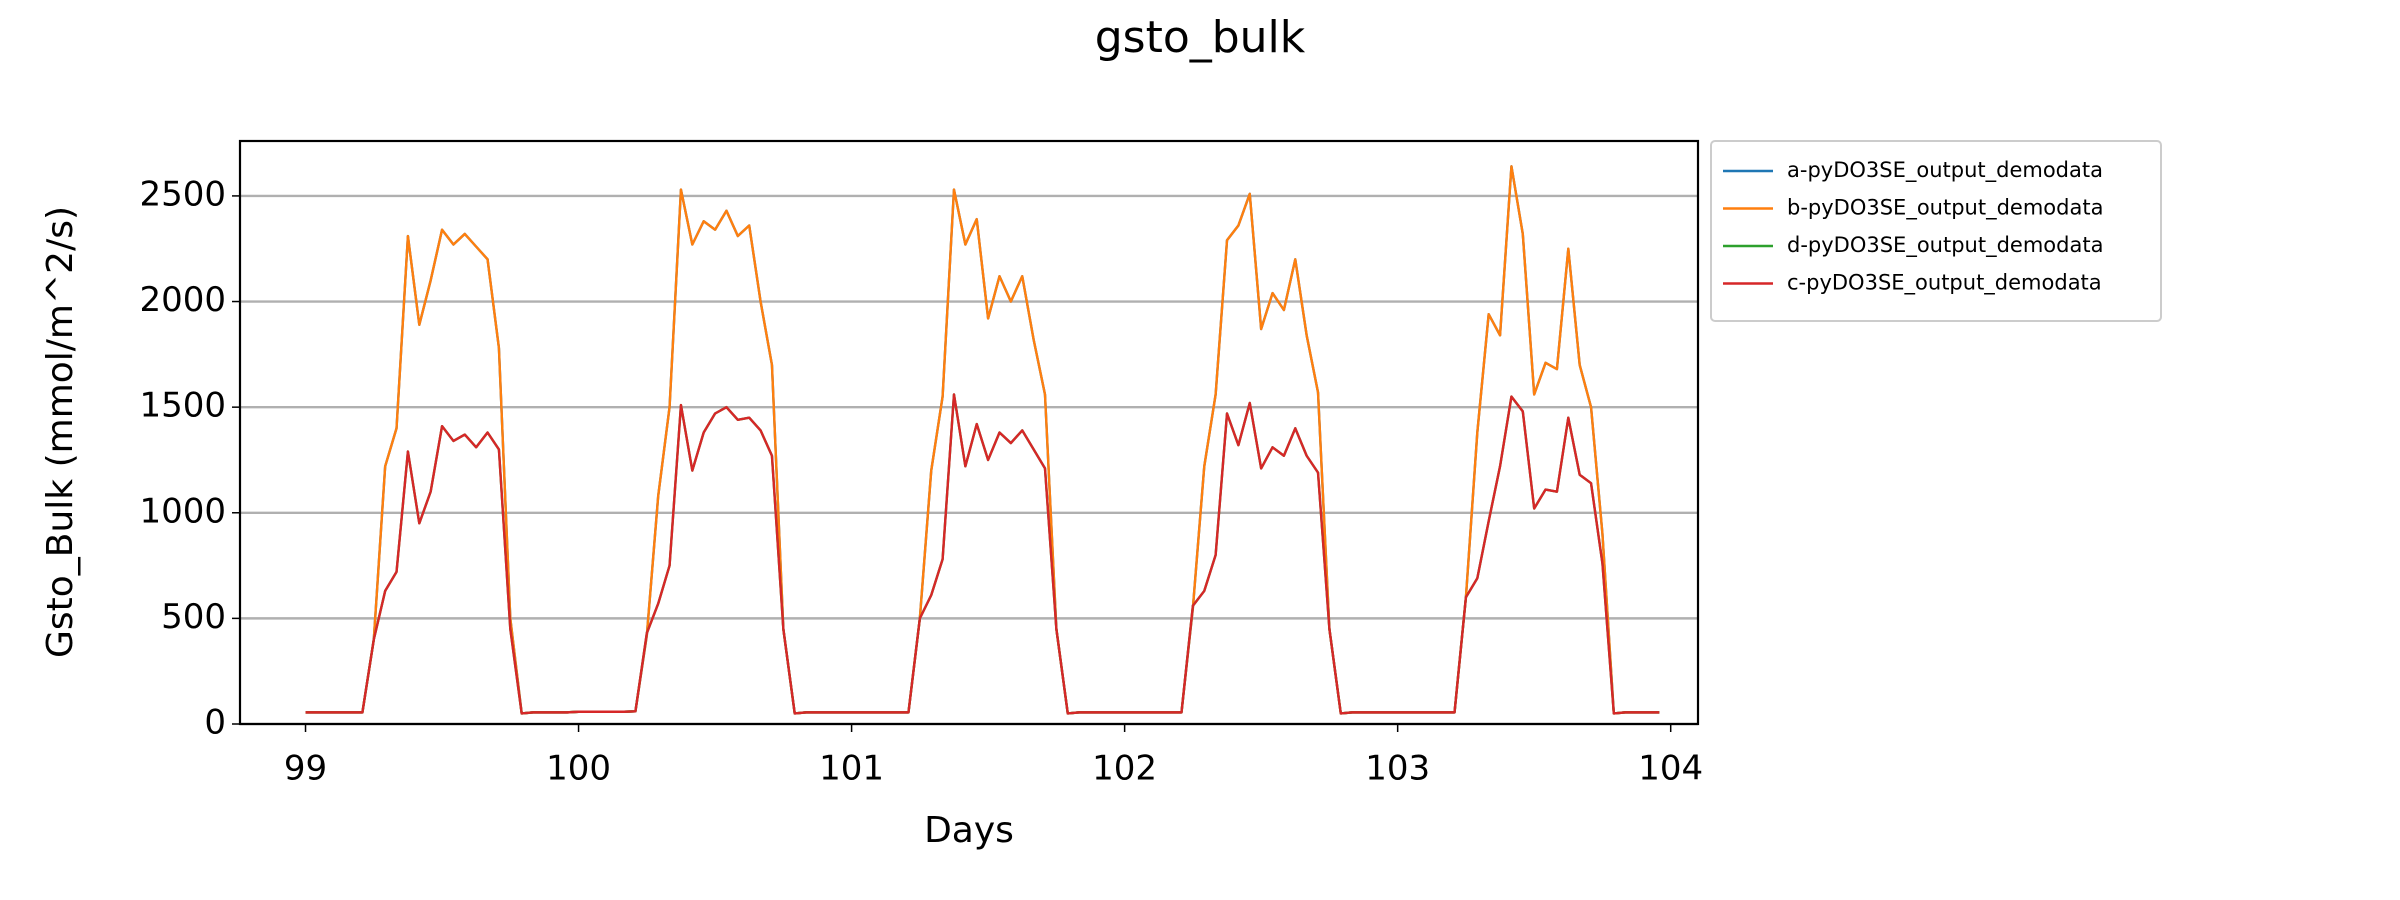  What do you see at coordinates (60, 432) in the screenshot?
I see `y-axis-label: Gsto_Bulk (mmol/m^2/s)` at bounding box center [60, 432].